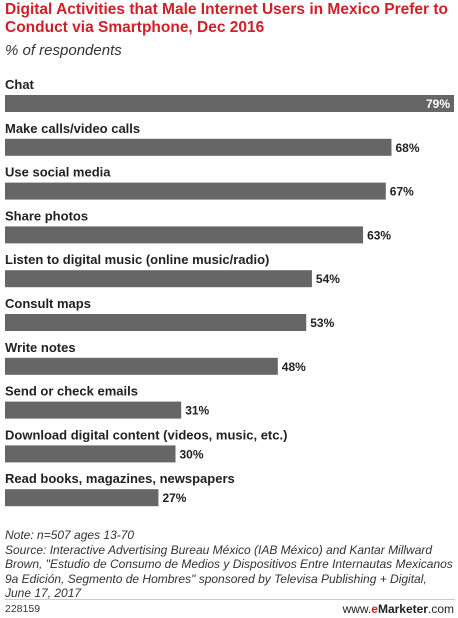  Describe the element at coordinates (322, 323) in the screenshot. I see `value-label: 53%` at that location.